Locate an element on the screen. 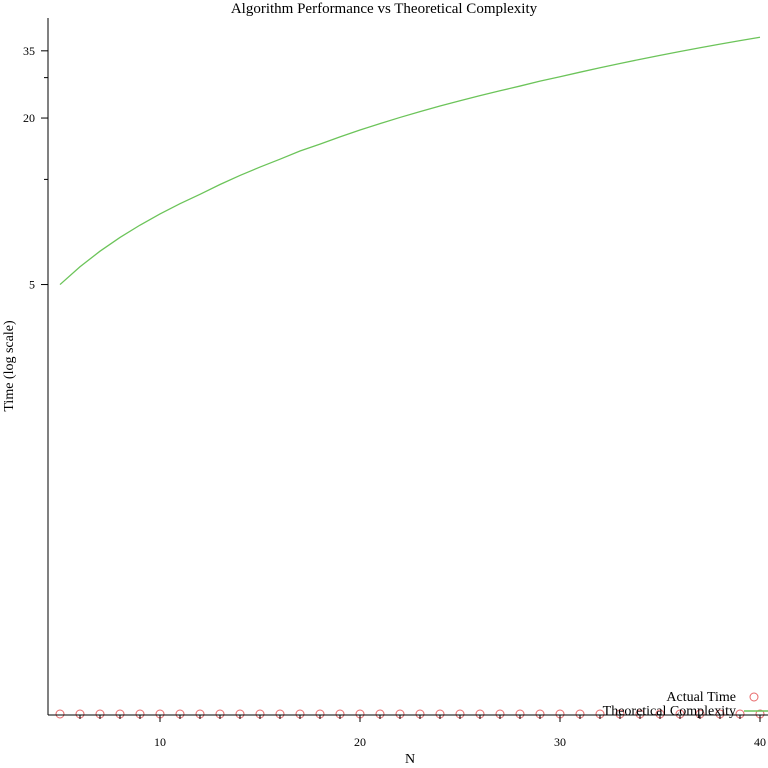 The width and height of the screenshot is (768, 768). legend-label-theoretical-complexity: Theoretical Complexity is located at coordinates (669, 711).